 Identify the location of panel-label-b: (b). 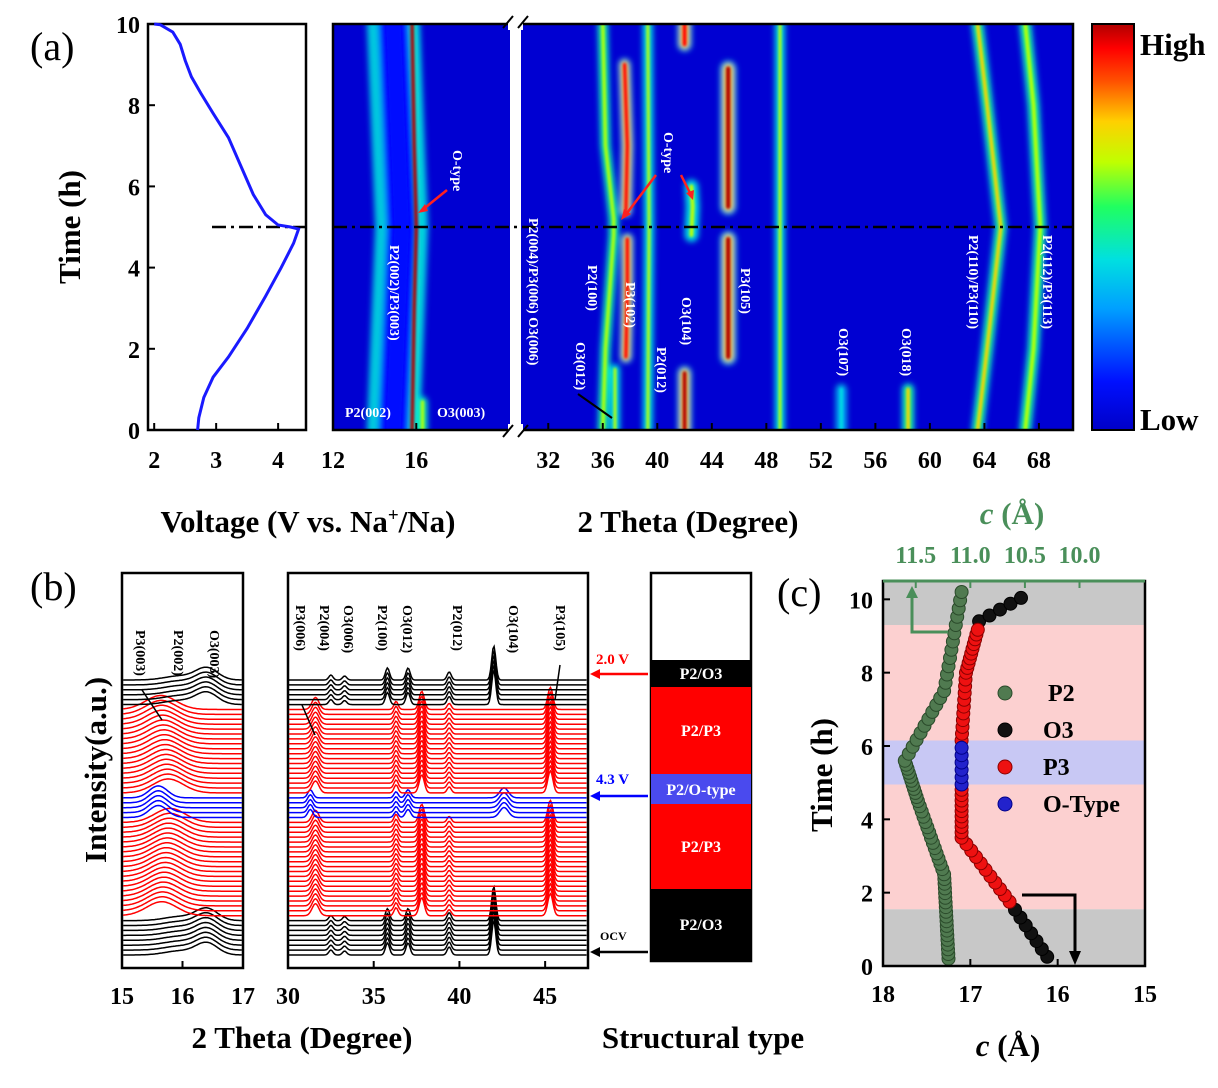
(53, 586).